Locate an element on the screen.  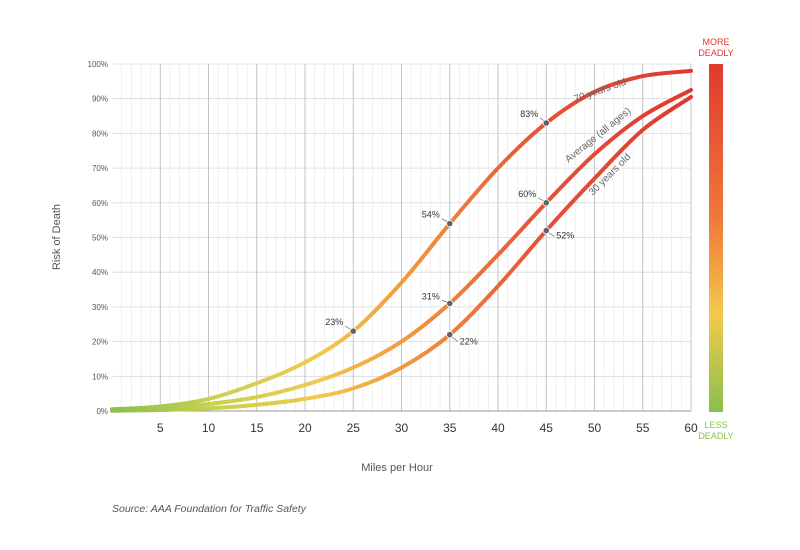
x-tick-label: 55 is located at coordinates (643, 428).